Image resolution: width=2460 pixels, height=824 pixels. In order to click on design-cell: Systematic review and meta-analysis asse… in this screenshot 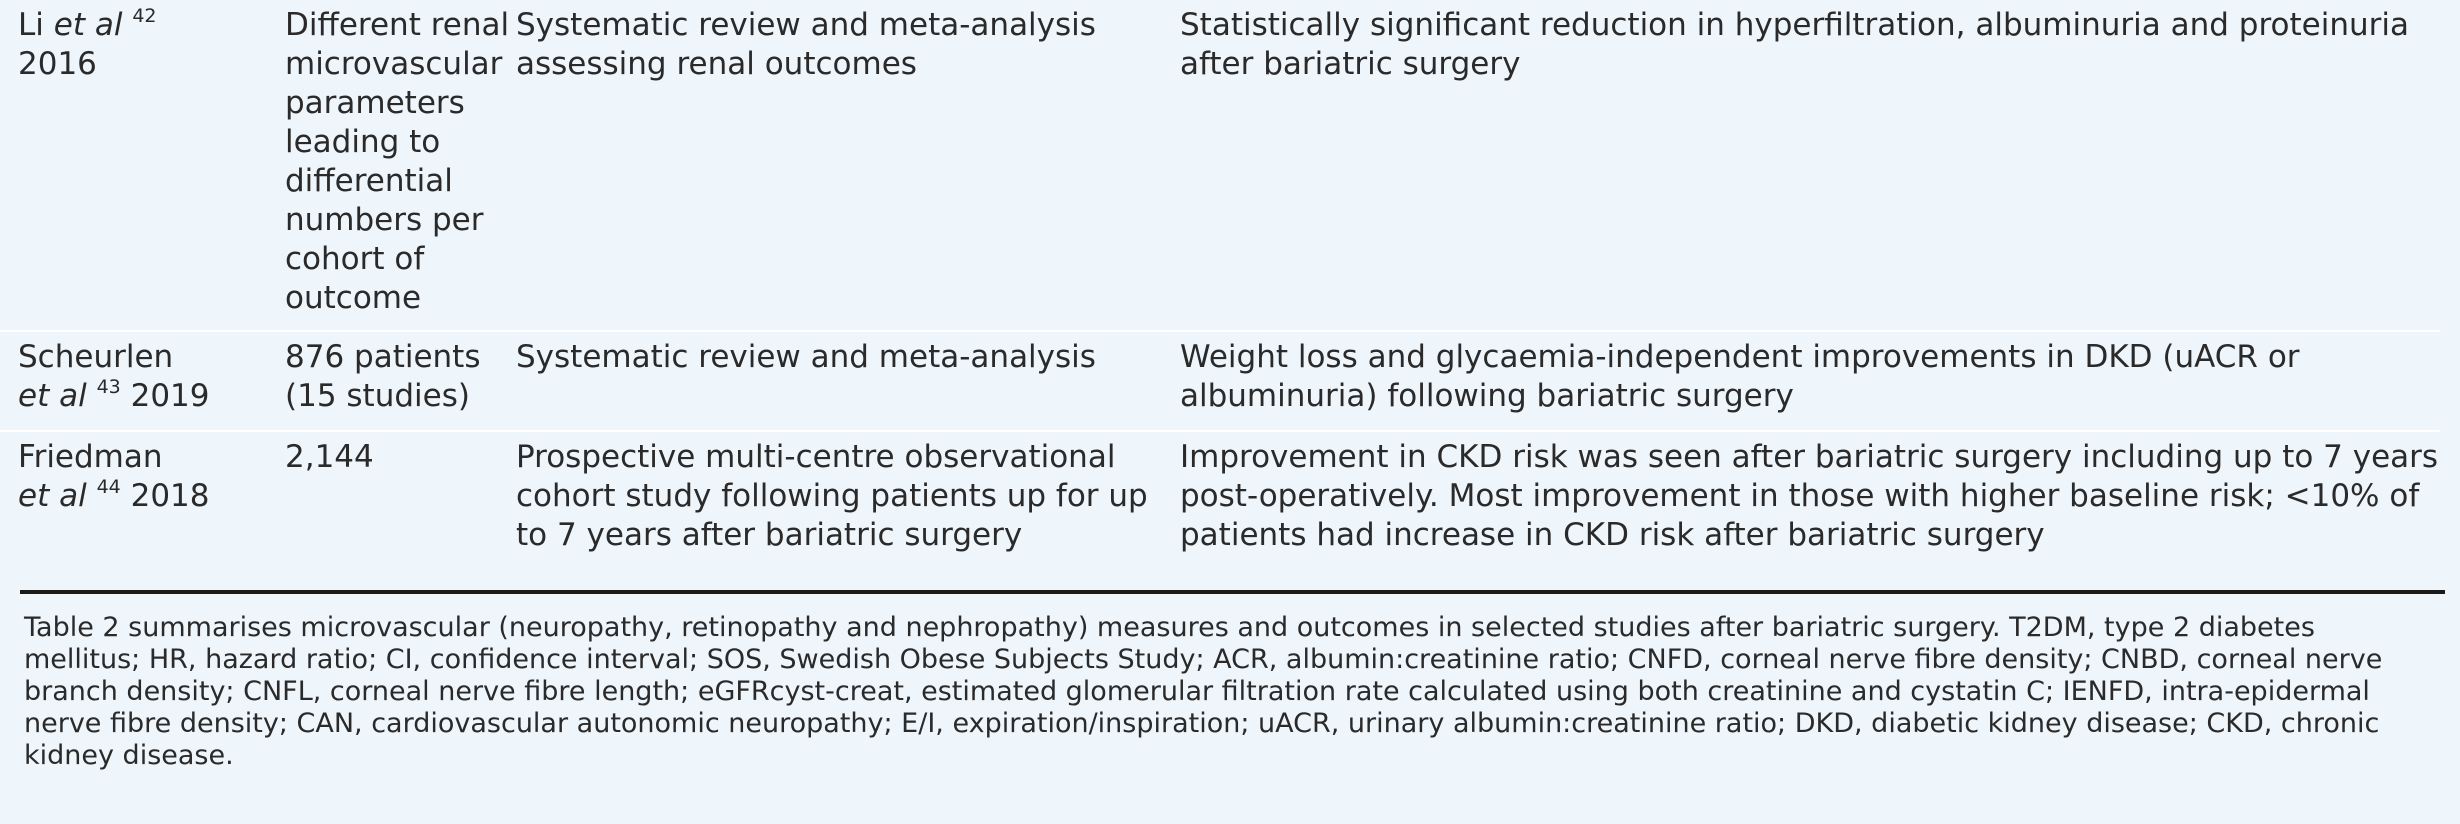, I will do `click(806, 44)`.